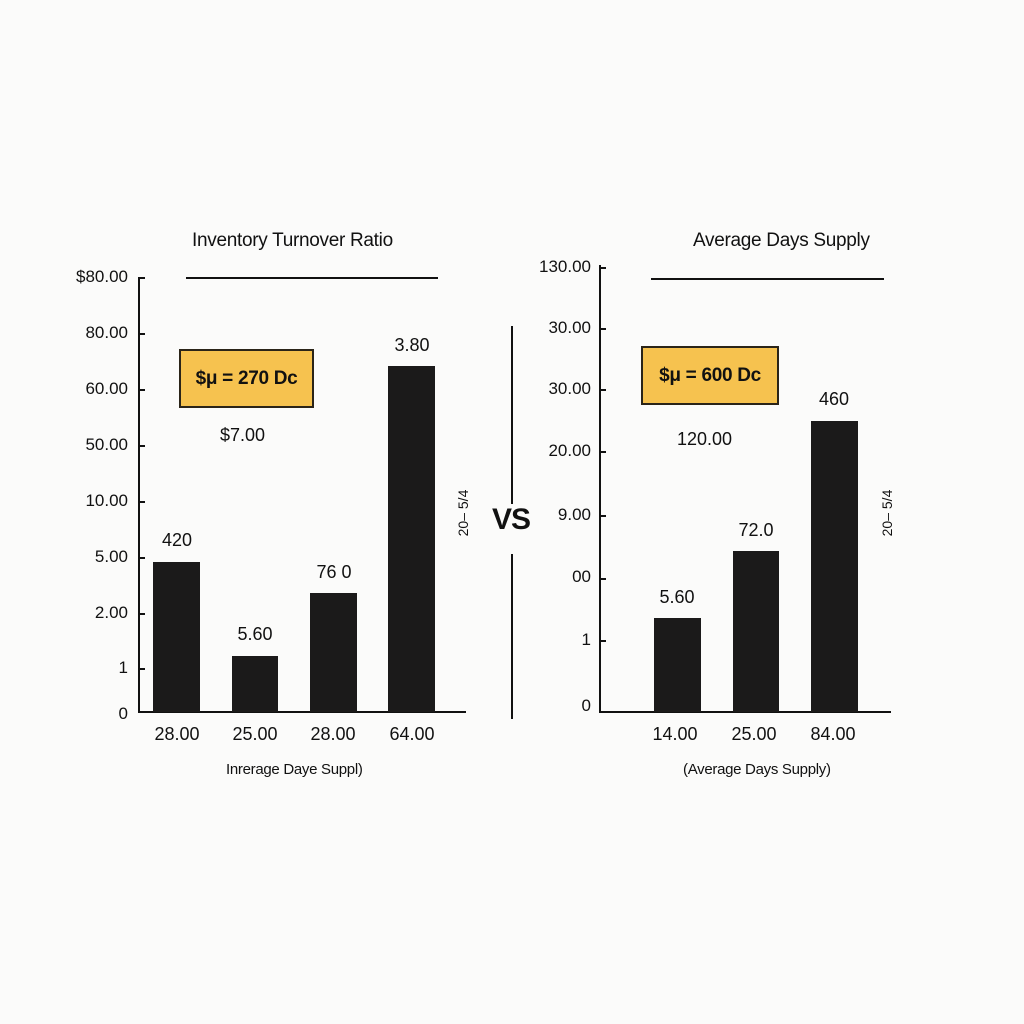  What do you see at coordinates (312, 278) in the screenshot?
I see `left-title-rule` at bounding box center [312, 278].